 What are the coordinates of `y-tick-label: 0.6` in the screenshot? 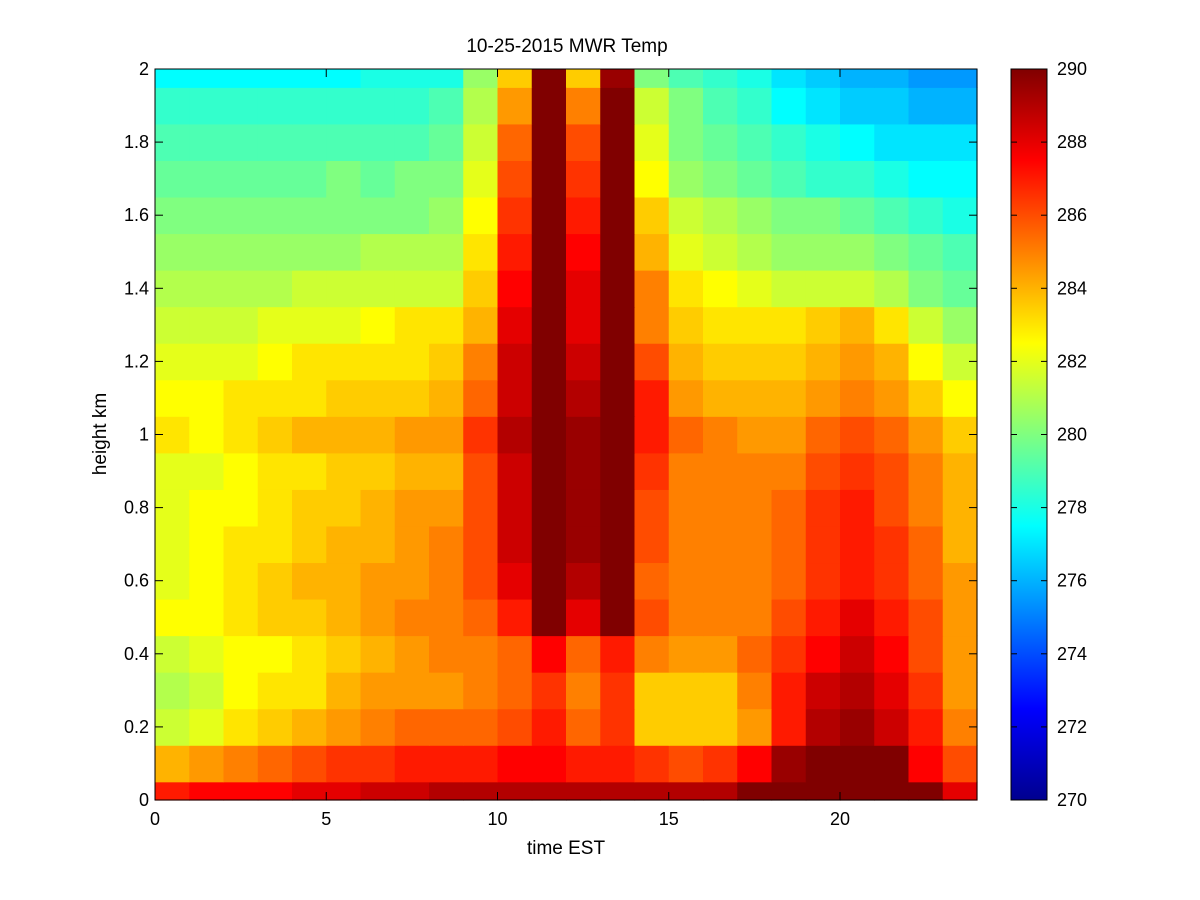 It's located at (136, 581).